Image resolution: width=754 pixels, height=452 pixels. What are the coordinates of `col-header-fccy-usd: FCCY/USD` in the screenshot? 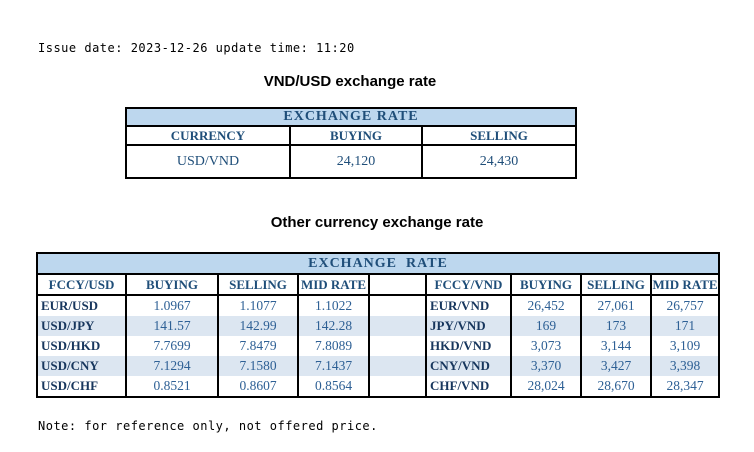 It's located at (81, 285).